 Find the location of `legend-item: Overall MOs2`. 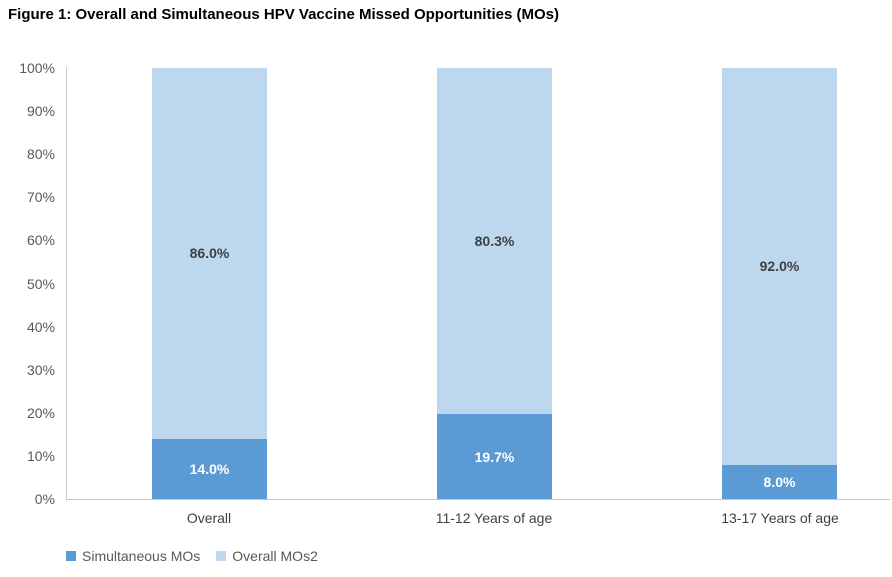

legend-item: Overall MOs2 is located at coordinates (267, 556).